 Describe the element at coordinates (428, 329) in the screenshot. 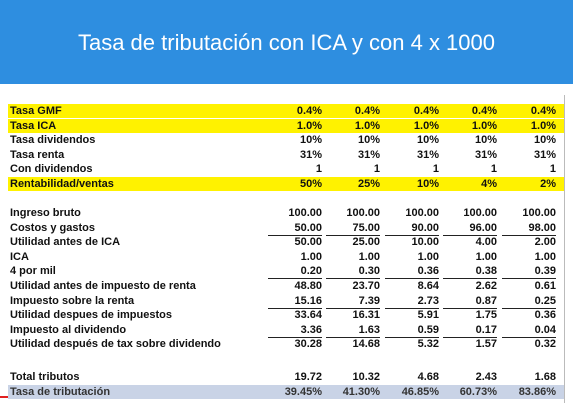

I see `cell-value: 0.59` at that location.